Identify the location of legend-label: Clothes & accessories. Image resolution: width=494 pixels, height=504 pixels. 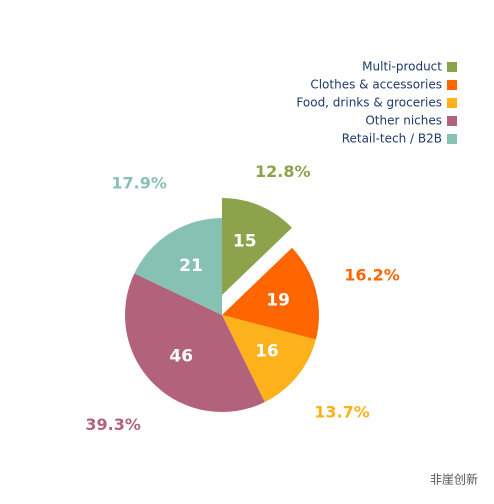
(376, 85).